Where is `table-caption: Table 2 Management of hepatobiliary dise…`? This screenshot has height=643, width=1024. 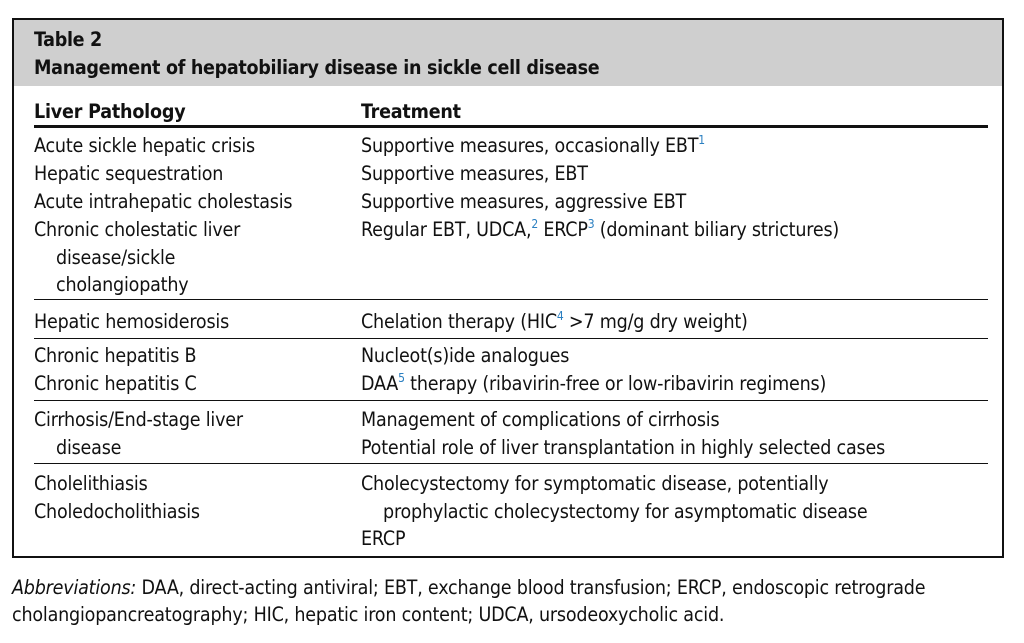 table-caption: Table 2 Management of hepatobiliary dise… is located at coordinates (508, 53).